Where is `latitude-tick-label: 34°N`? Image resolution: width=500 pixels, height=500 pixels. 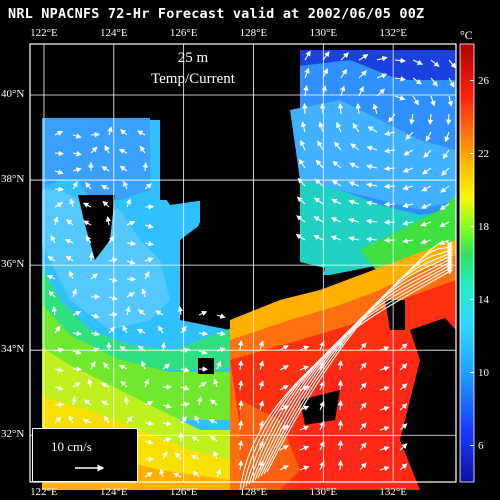 latitude-tick-label: 34°N is located at coordinates (13, 349).